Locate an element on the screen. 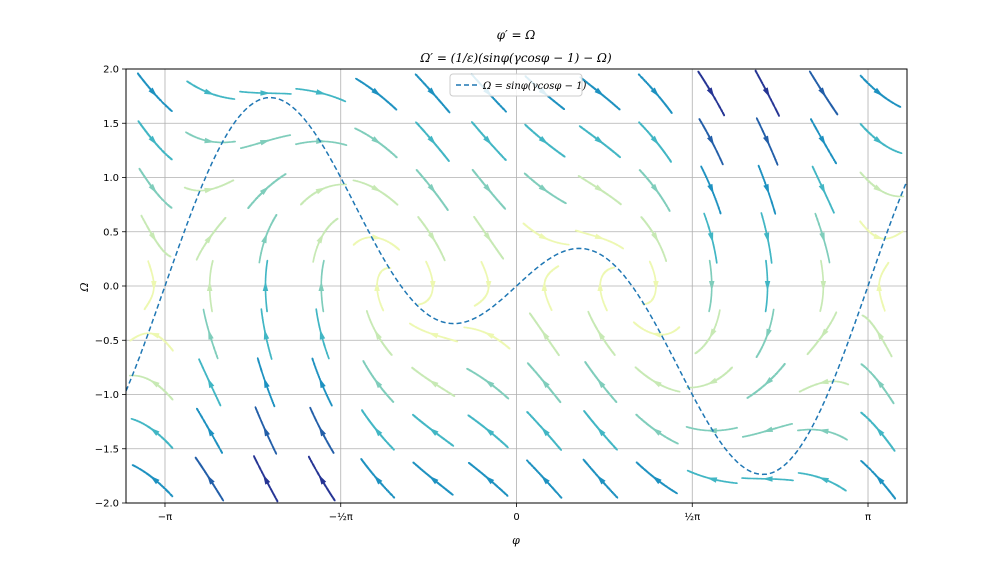 This screenshot has width=1008, height=576. y-tick-label: 0.0 is located at coordinates (111, 287).